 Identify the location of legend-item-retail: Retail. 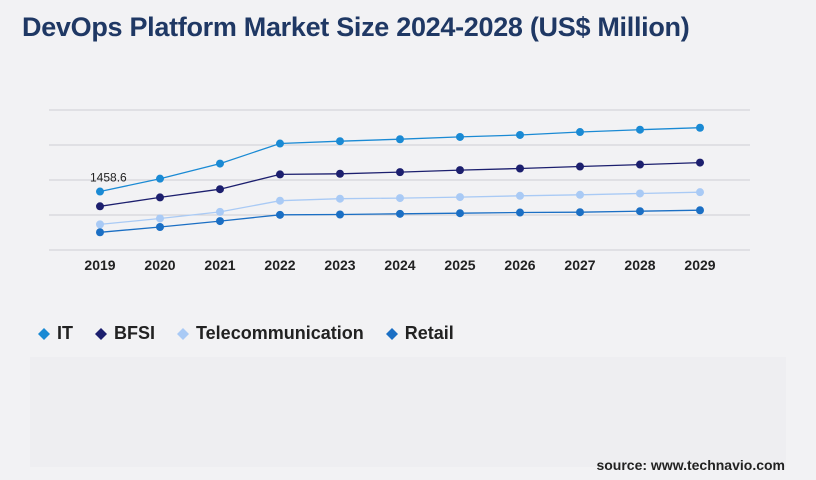
(419, 333).